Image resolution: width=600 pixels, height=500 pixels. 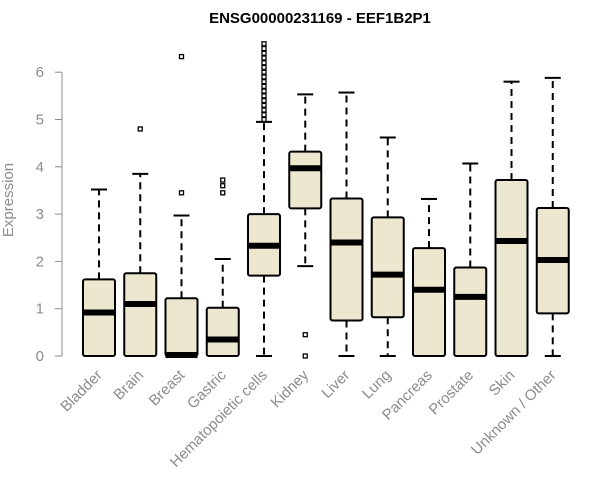 What do you see at coordinates (167, 387) in the screenshot?
I see `x-tick-label-2: Breast` at bounding box center [167, 387].